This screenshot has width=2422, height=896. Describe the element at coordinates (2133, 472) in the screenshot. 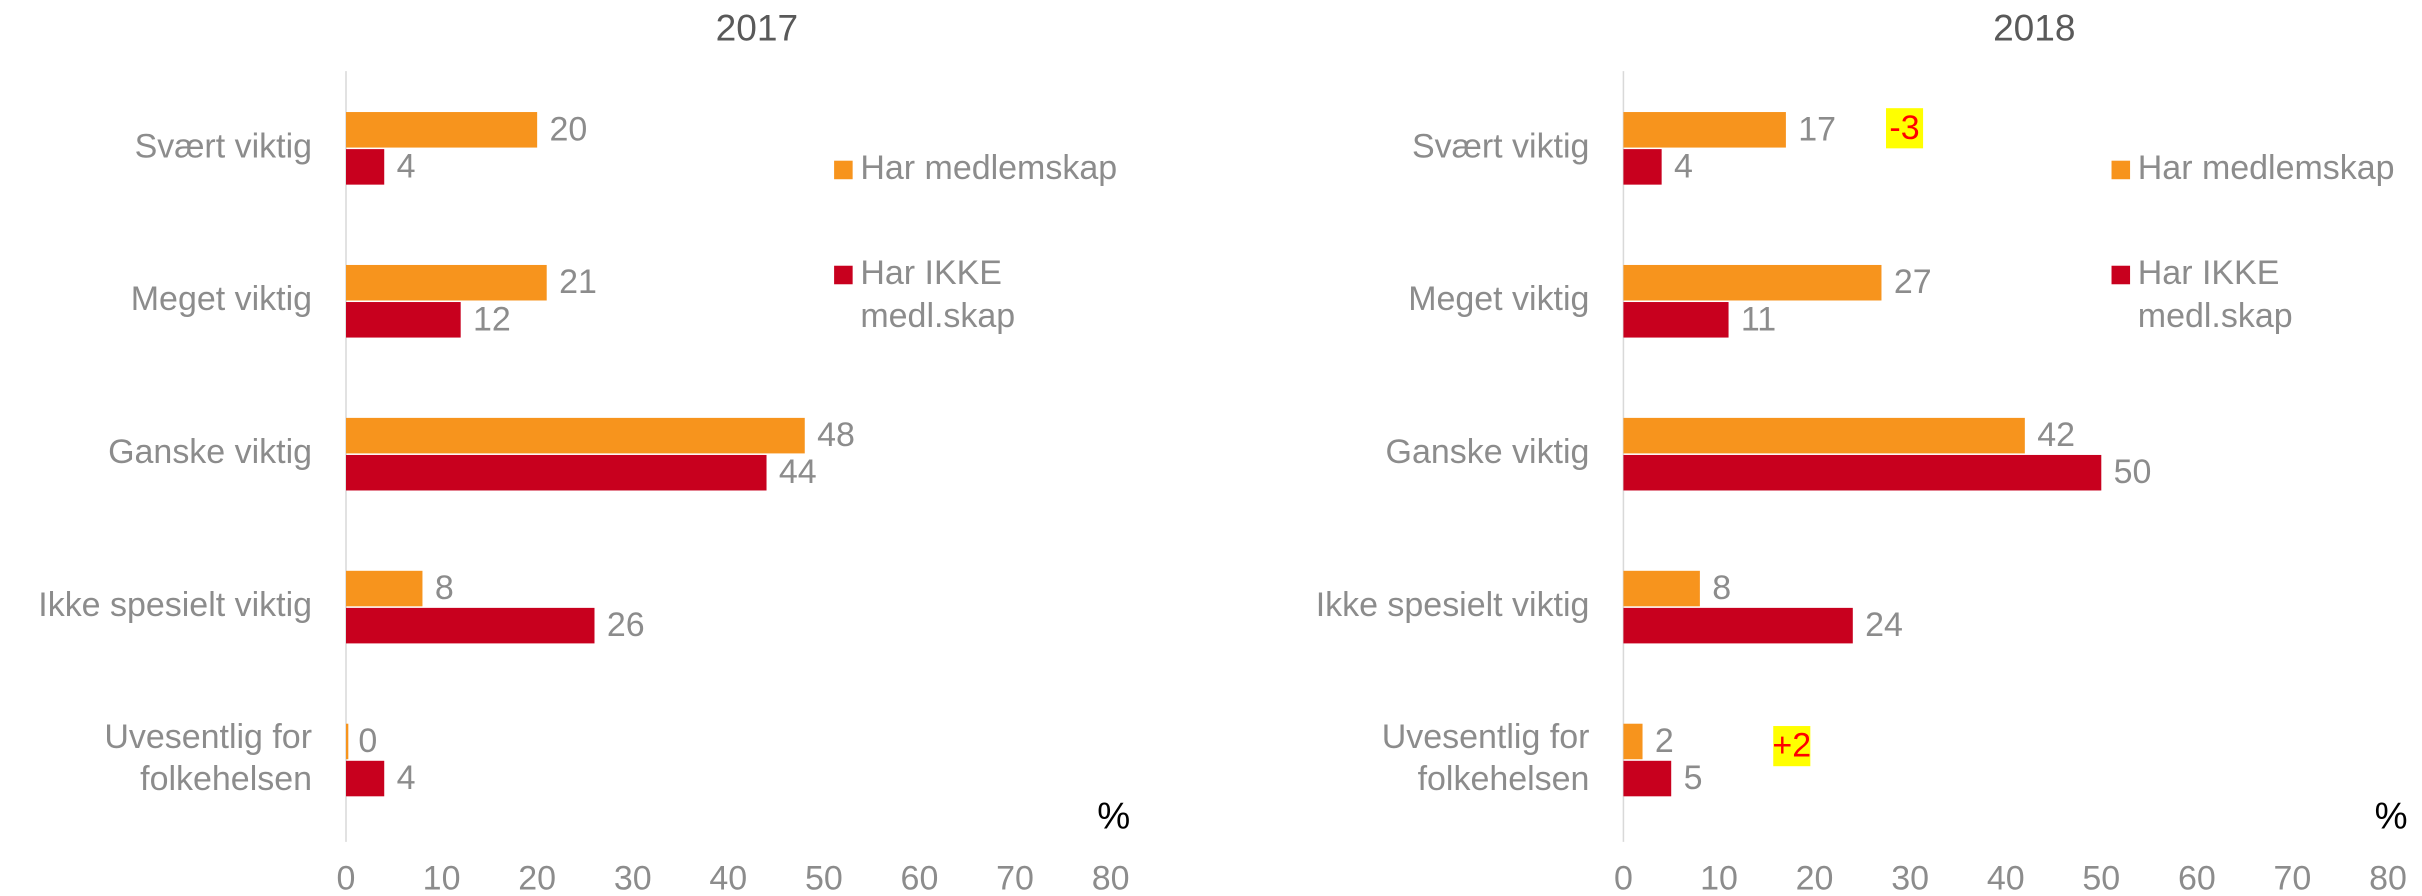

I see `data-label: 50` at that location.